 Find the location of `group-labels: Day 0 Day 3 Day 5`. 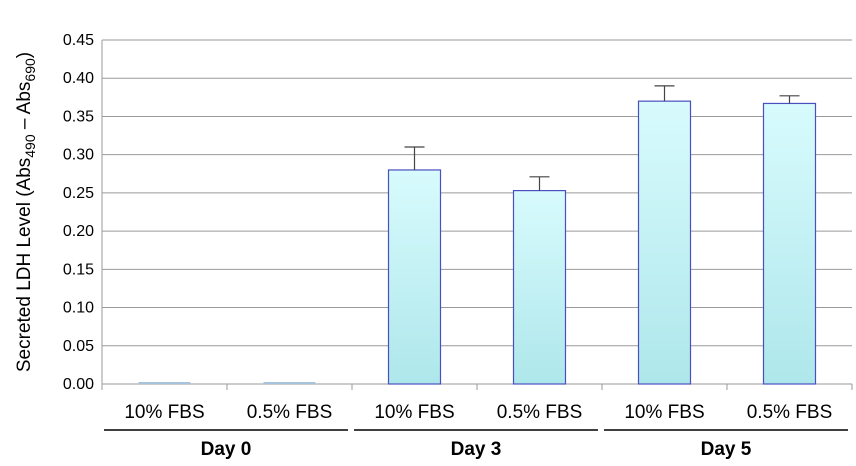

group-labels: Day 0 Day 3 Day 5 is located at coordinates (476, 444).